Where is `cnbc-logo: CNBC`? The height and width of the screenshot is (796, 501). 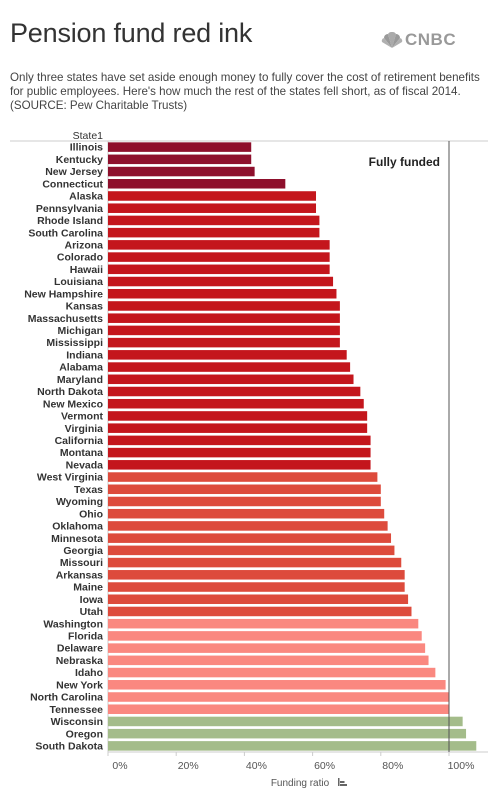
cnbc-logo: CNBC is located at coordinates (437, 40).